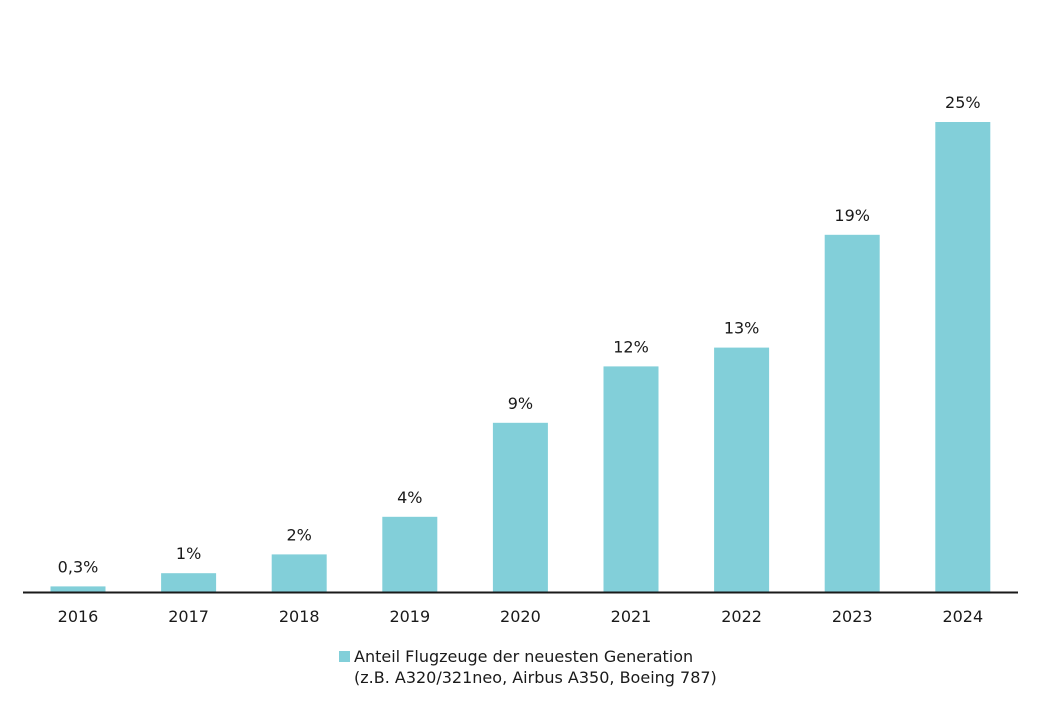 This screenshot has width=1041, height=706. What do you see at coordinates (189, 582) in the screenshot?
I see `bar-2017` at bounding box center [189, 582].